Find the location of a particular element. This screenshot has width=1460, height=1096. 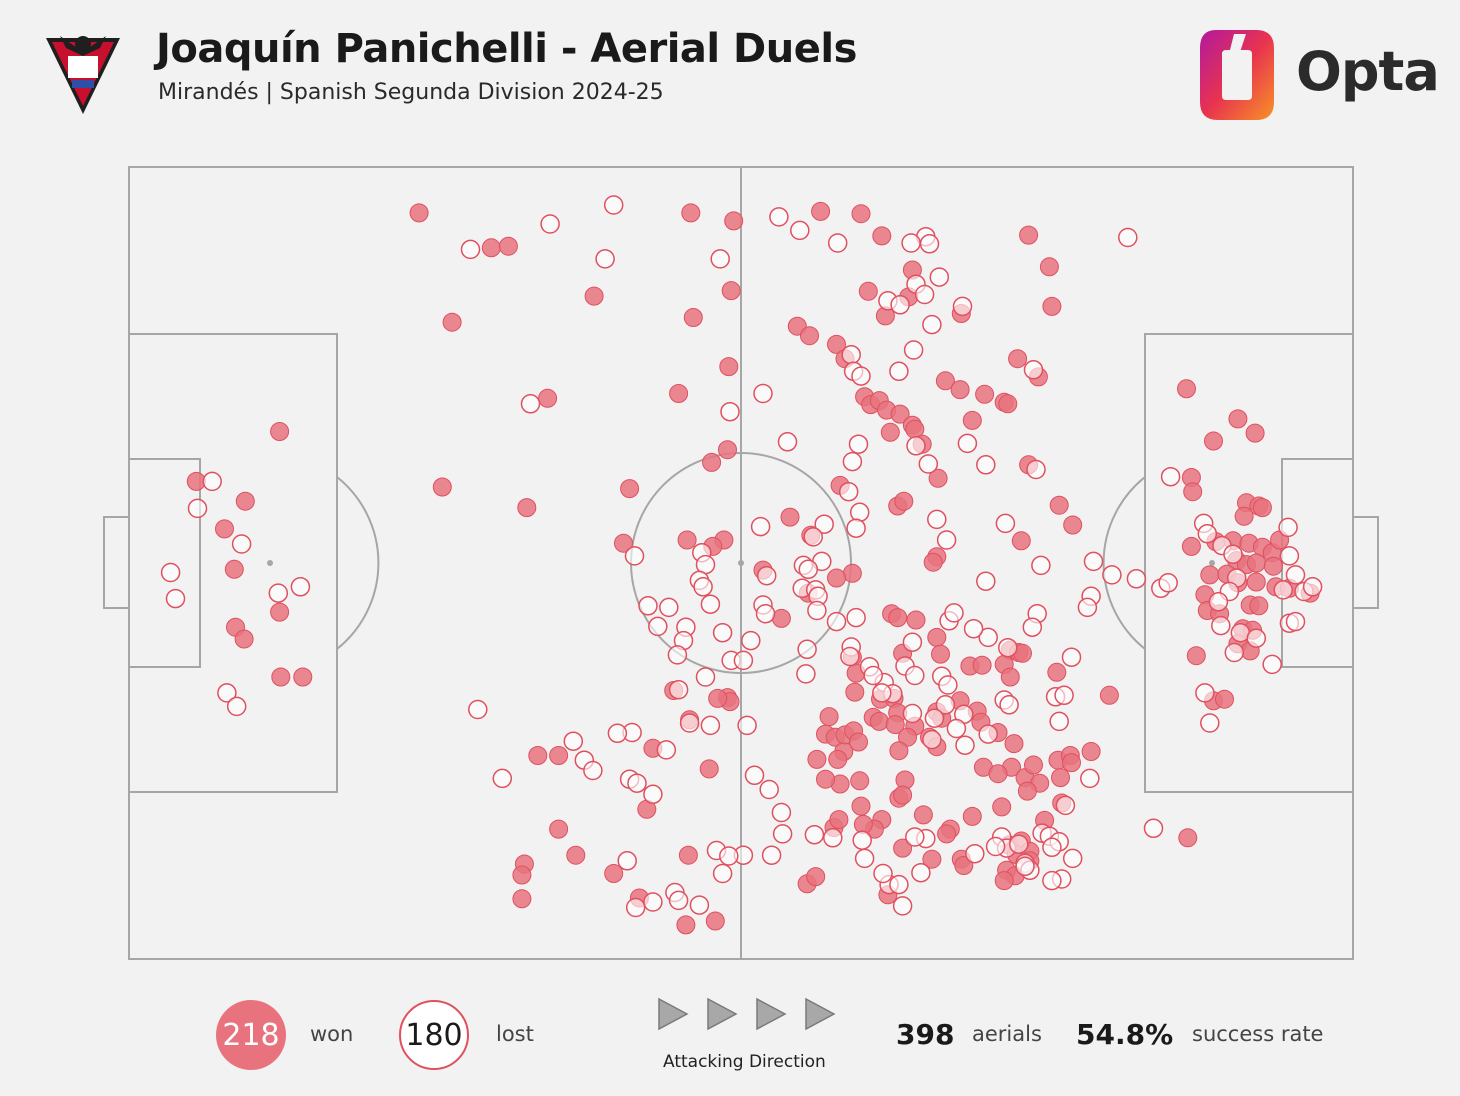

aerials-total: 398 is located at coordinates (925, 1034).